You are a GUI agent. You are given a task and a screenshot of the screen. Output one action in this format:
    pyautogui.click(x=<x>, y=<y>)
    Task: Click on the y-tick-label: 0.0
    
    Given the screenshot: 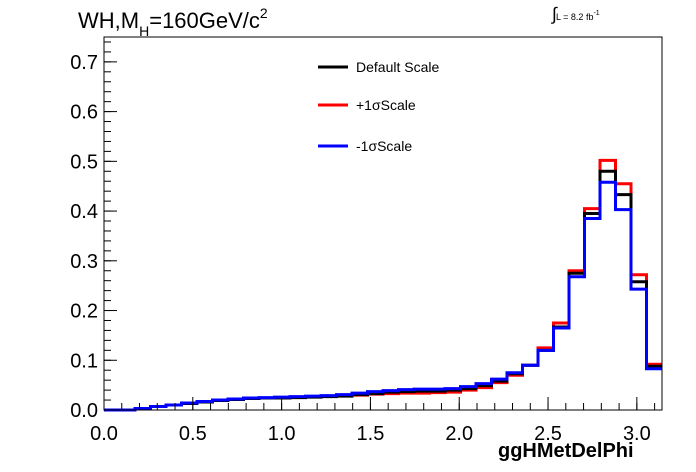 What is the action you would take?
    pyautogui.click(x=84, y=411)
    